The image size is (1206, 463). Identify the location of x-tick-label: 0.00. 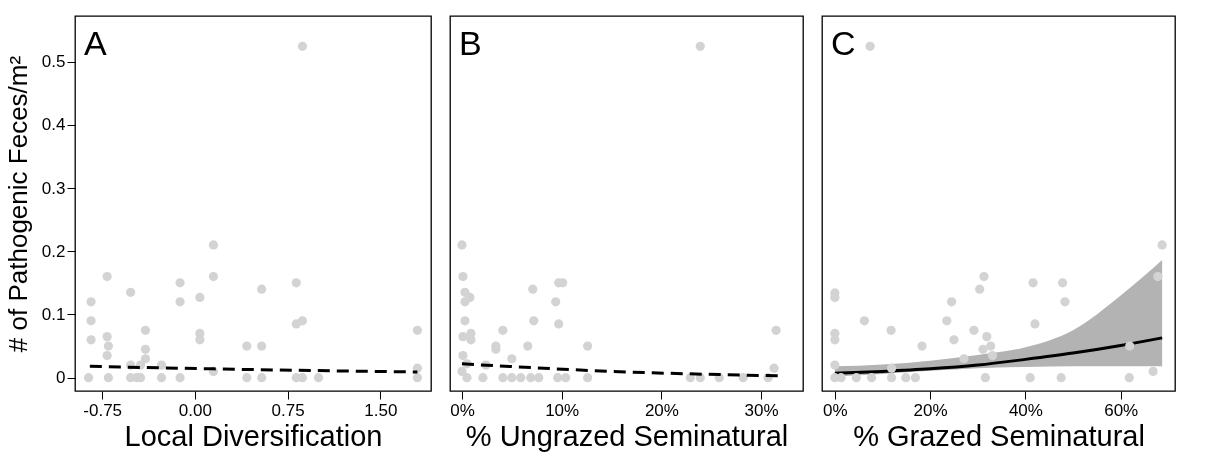
(195, 410).